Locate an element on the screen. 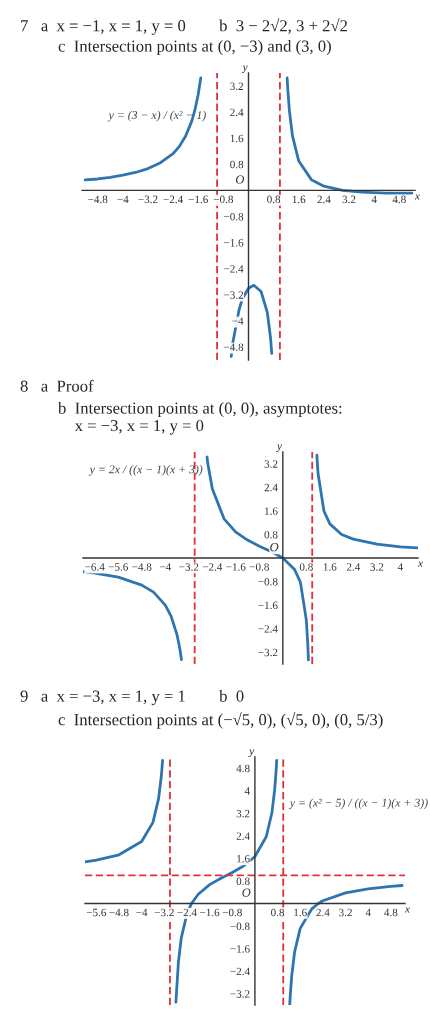 This screenshot has height=1022, width=430. chart-subtitle: c Intersection points at (−√5, 0), (√5, 0), (0, 5/3) is located at coordinates (220, 720).